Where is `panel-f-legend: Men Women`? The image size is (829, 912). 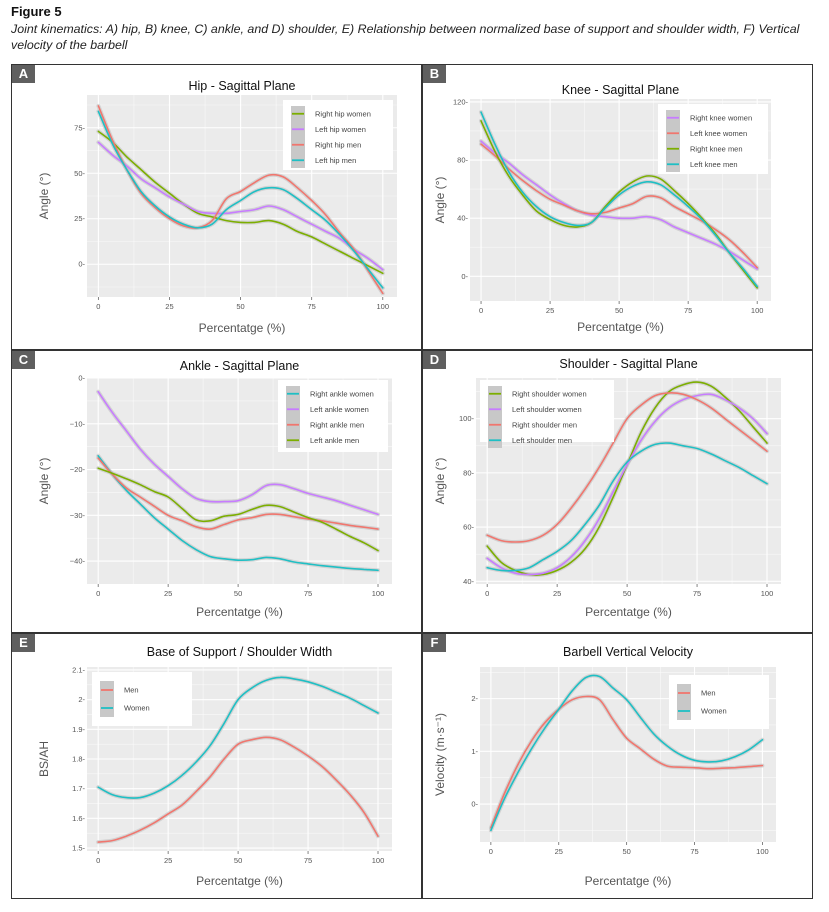 panel-f-legend: Men Women is located at coordinates (719, 702).